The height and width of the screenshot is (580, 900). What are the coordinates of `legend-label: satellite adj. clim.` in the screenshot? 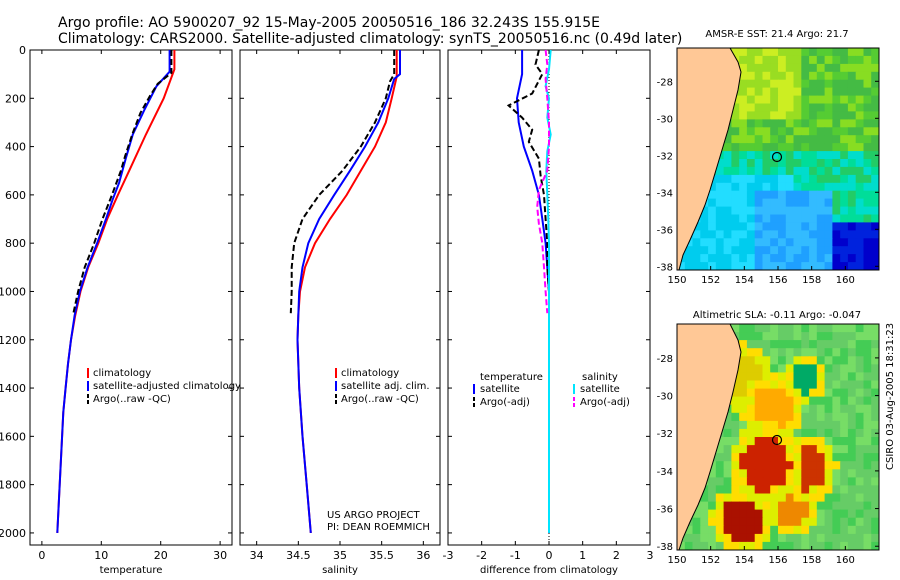 It's located at (385, 386).